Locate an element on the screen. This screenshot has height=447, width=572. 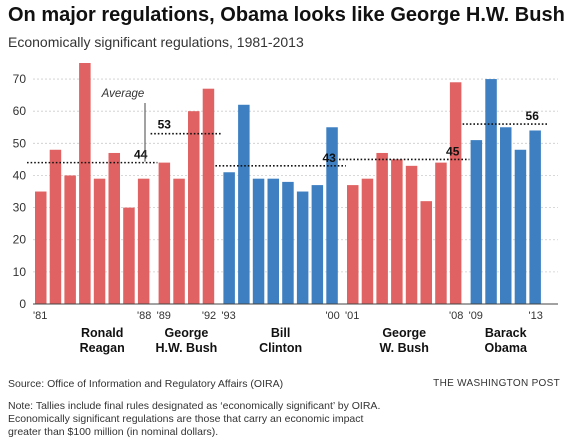
bar-1988 is located at coordinates (143, 241).